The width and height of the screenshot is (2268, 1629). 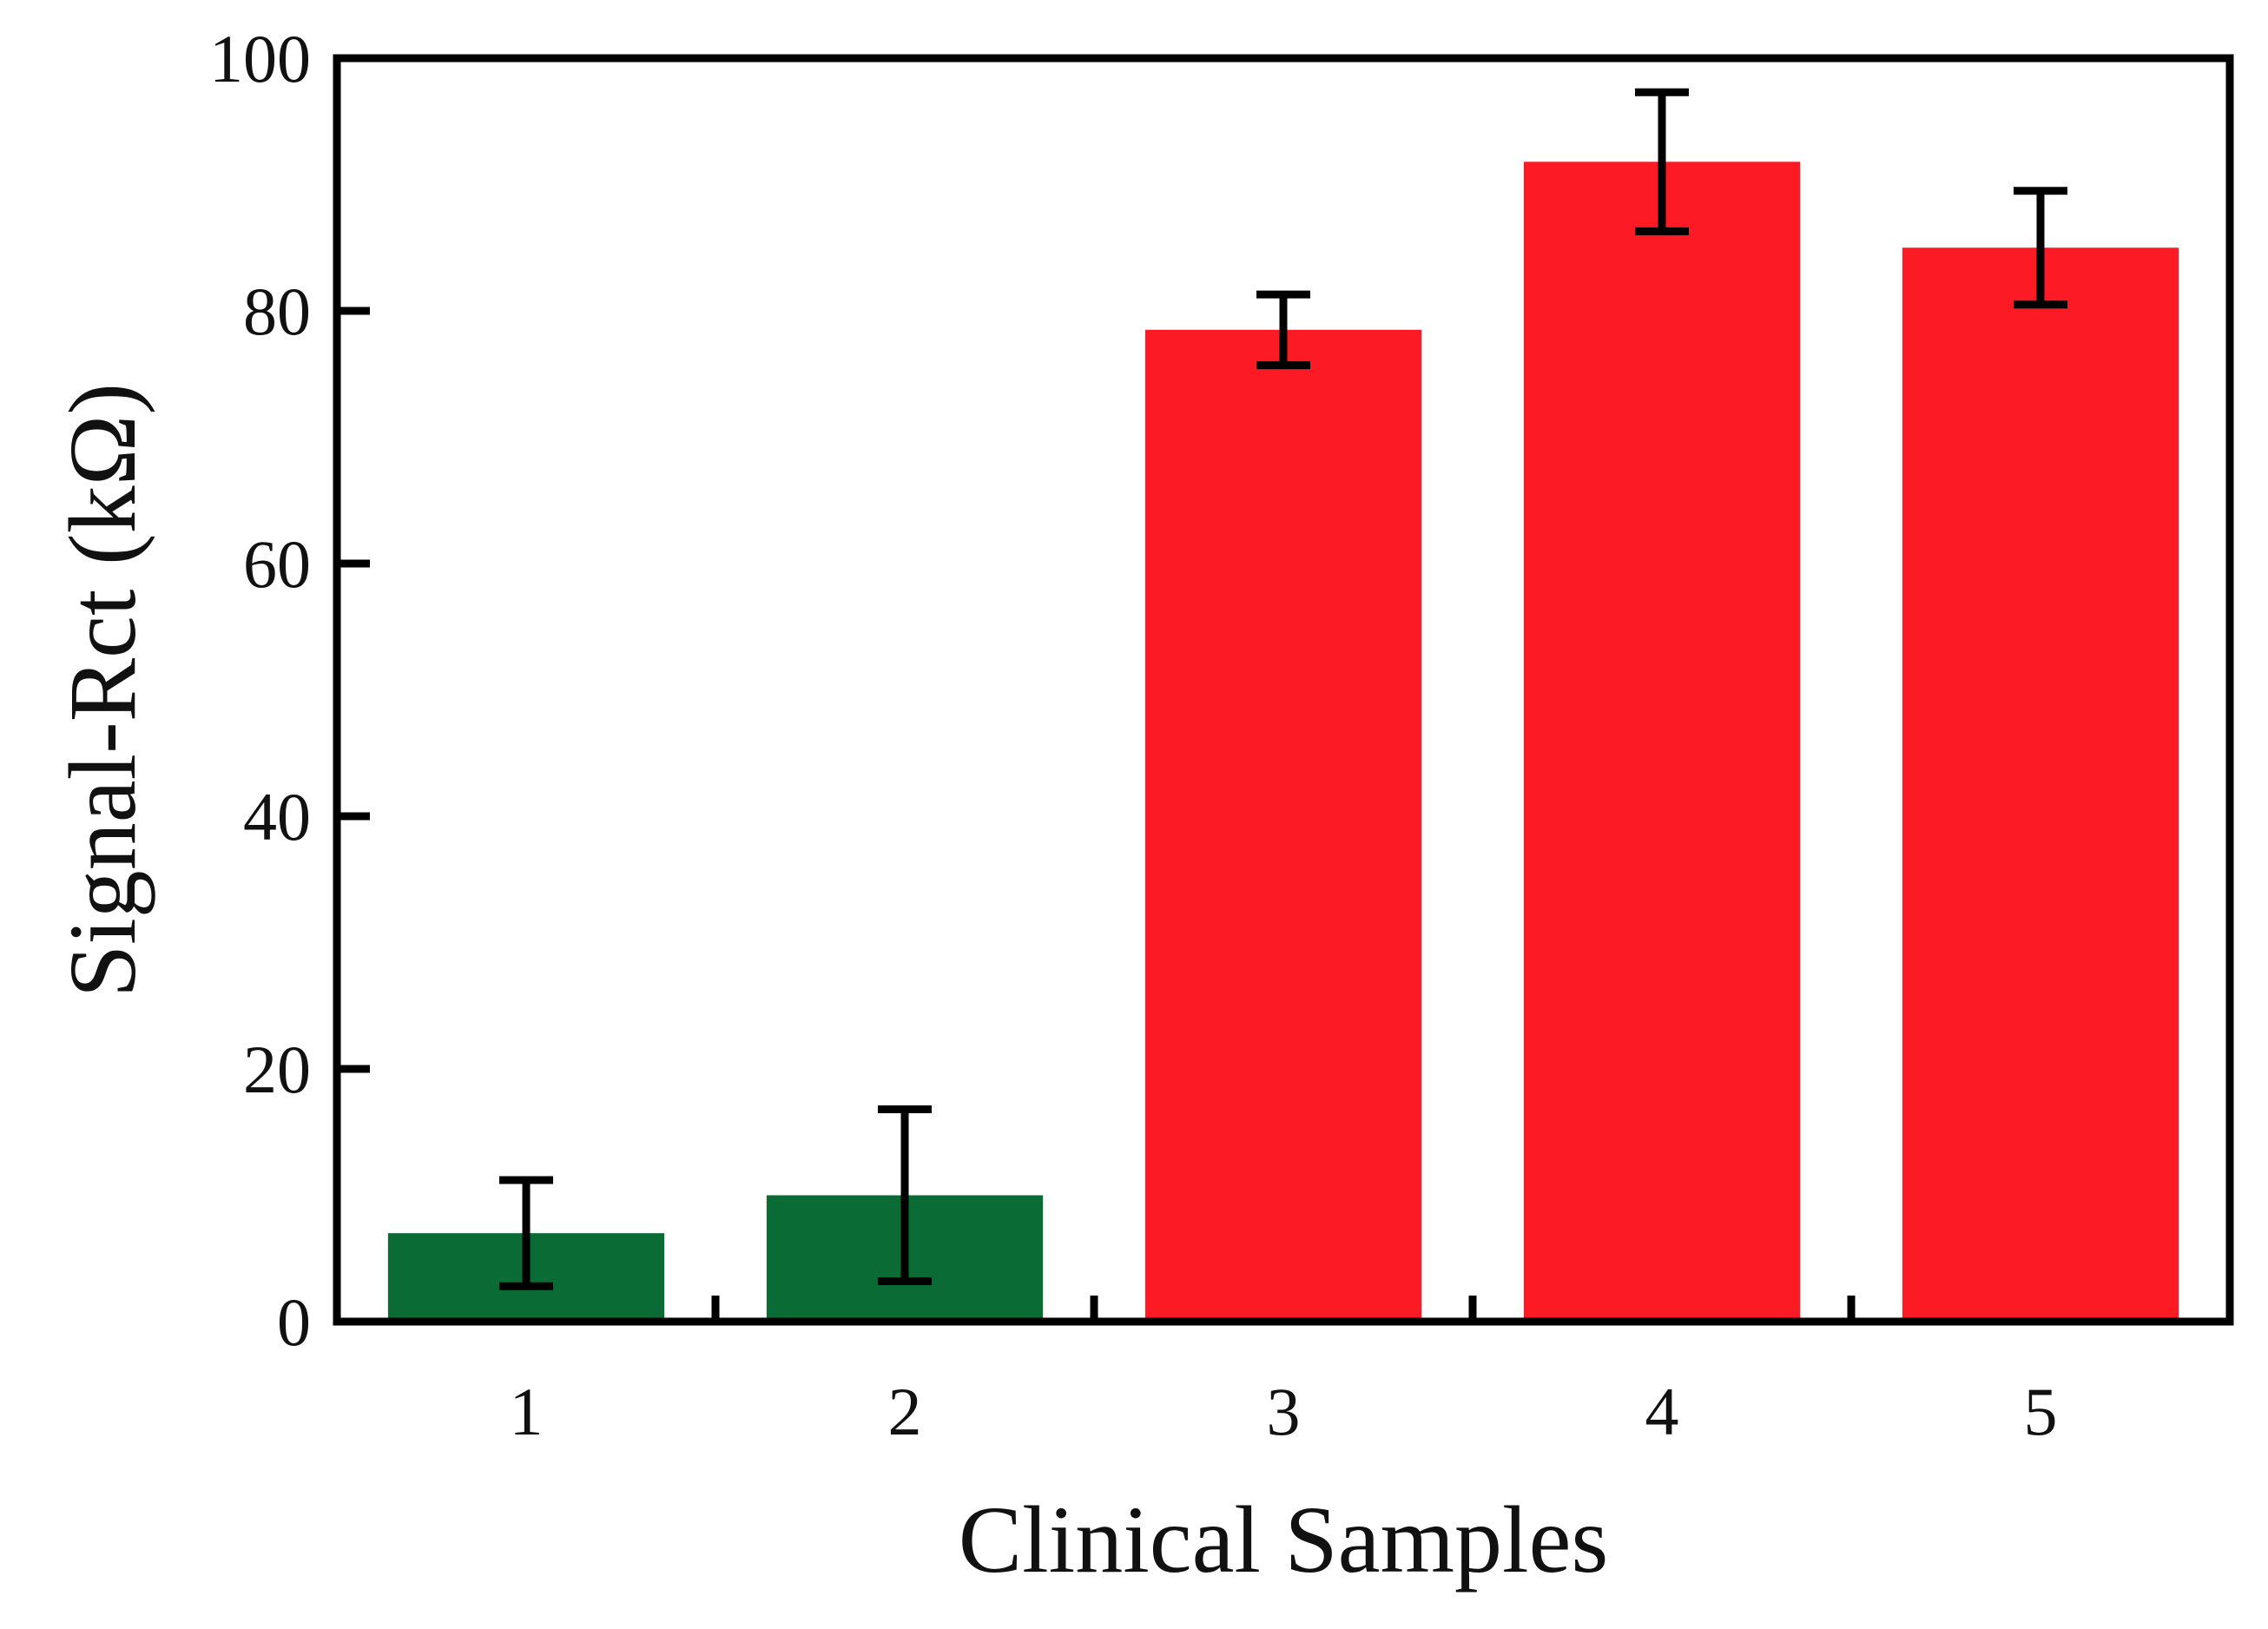 What do you see at coordinates (2041, 1411) in the screenshot?
I see `x-tick-label: 5` at bounding box center [2041, 1411].